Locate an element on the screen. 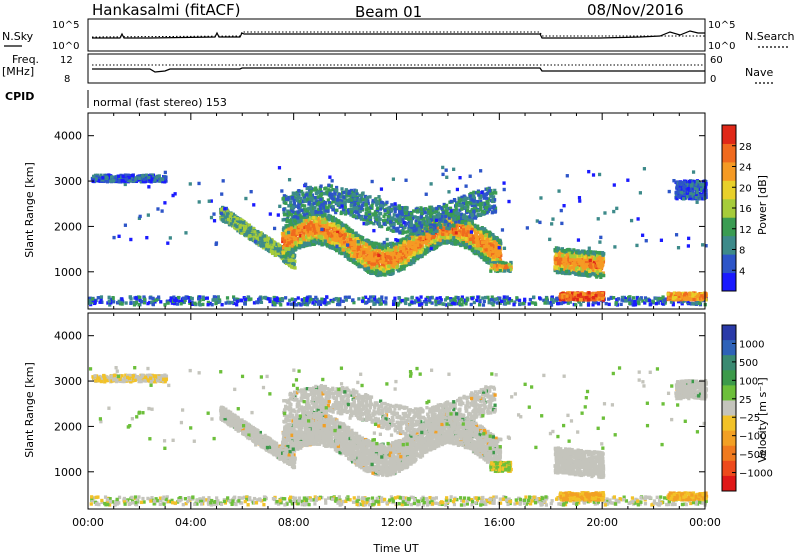 The width and height of the screenshot is (800, 558). nsearch-label: N.Search is located at coordinates (770, 36).